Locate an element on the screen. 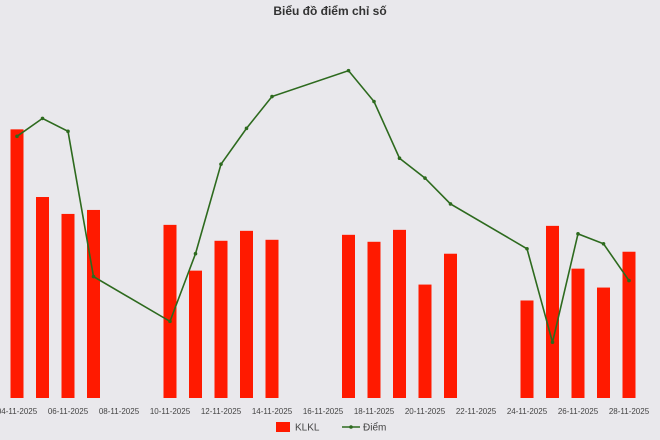 The width and height of the screenshot is (660, 440). x-tick-label: 20-11-2025 is located at coordinates (425, 411).